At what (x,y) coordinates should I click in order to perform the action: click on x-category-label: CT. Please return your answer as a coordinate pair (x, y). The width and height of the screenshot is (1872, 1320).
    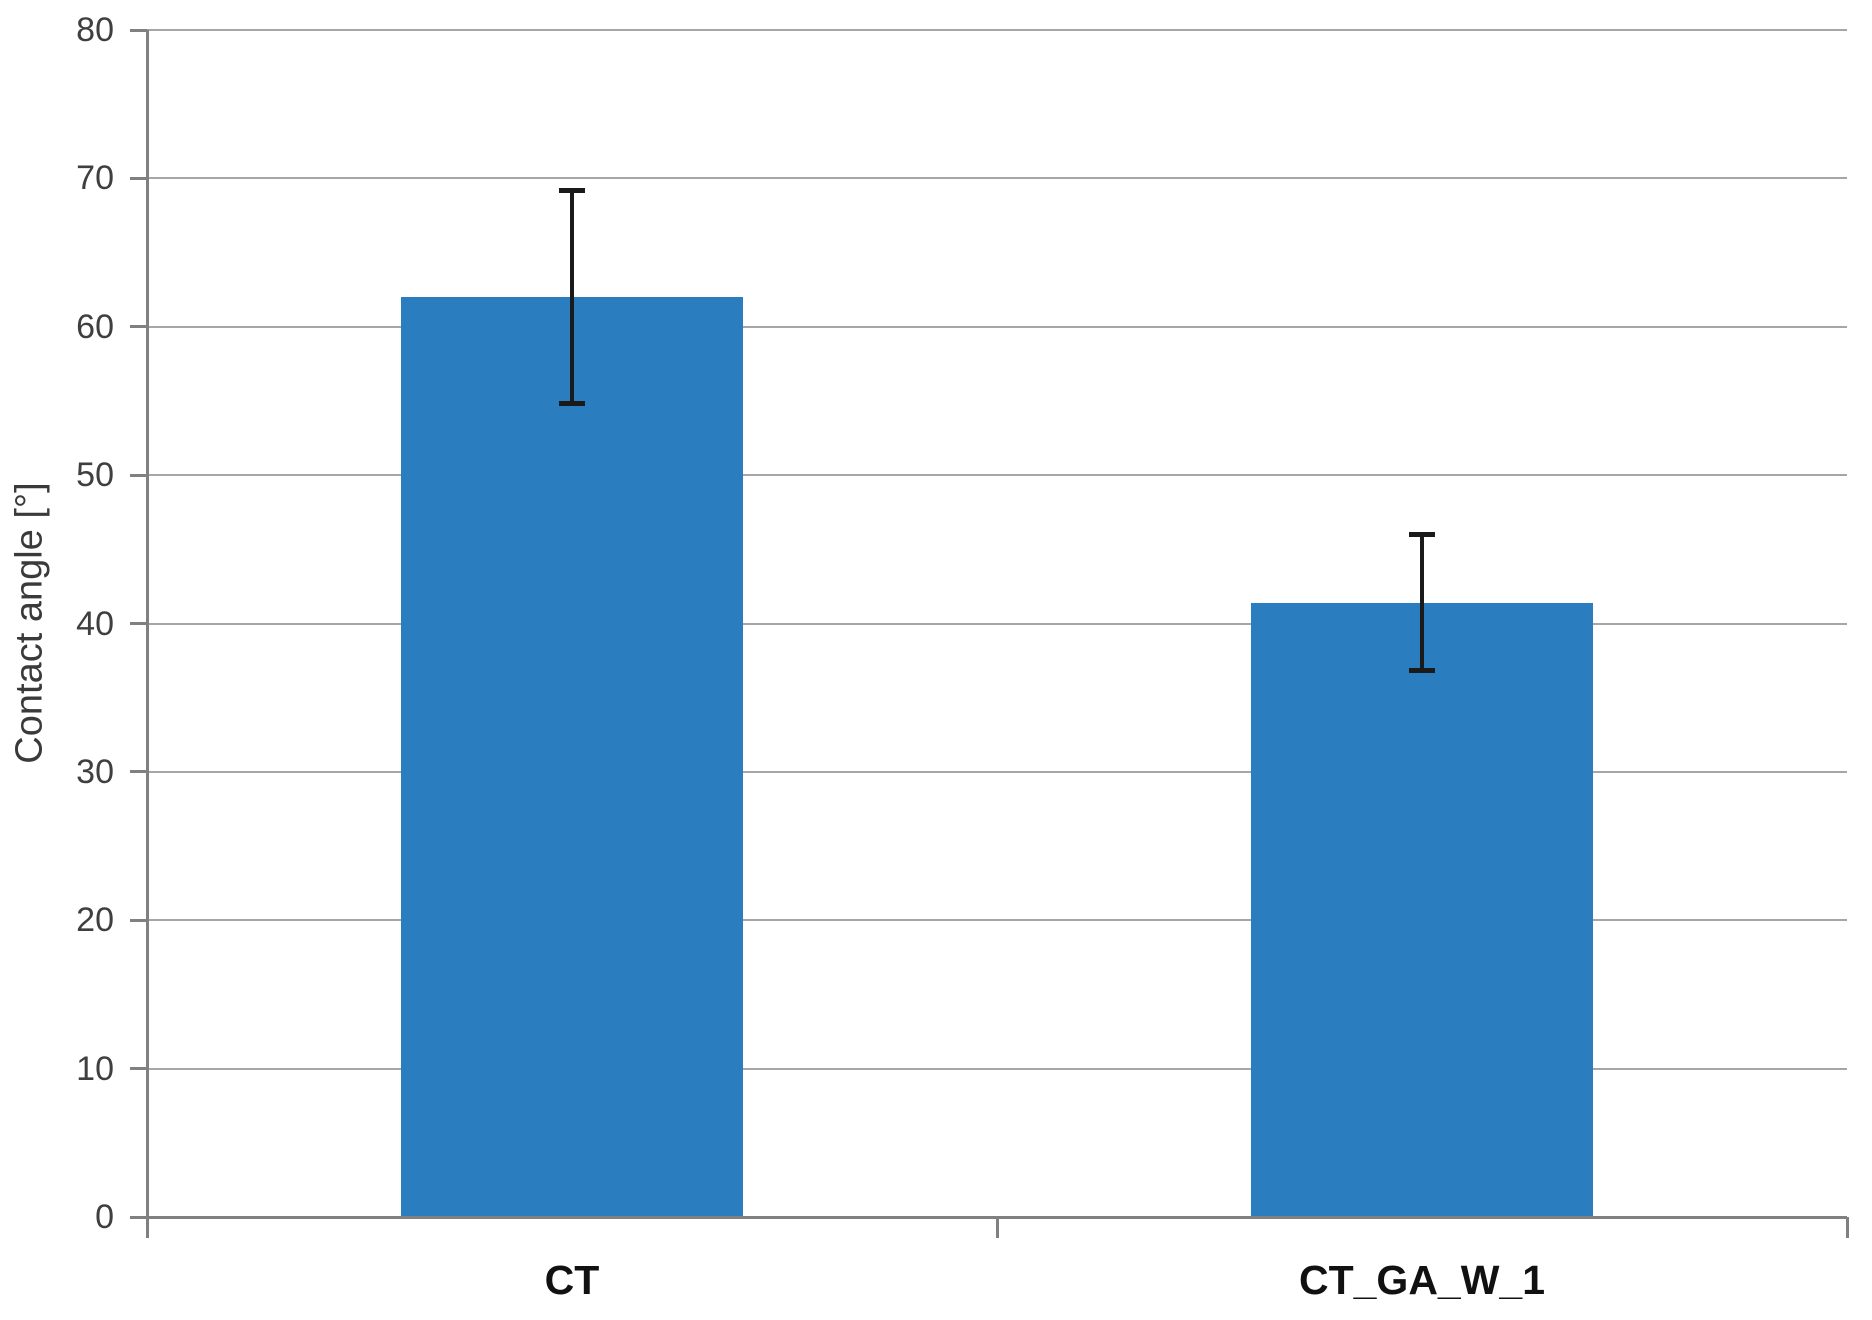
    Looking at the image, I should click on (572, 1280).